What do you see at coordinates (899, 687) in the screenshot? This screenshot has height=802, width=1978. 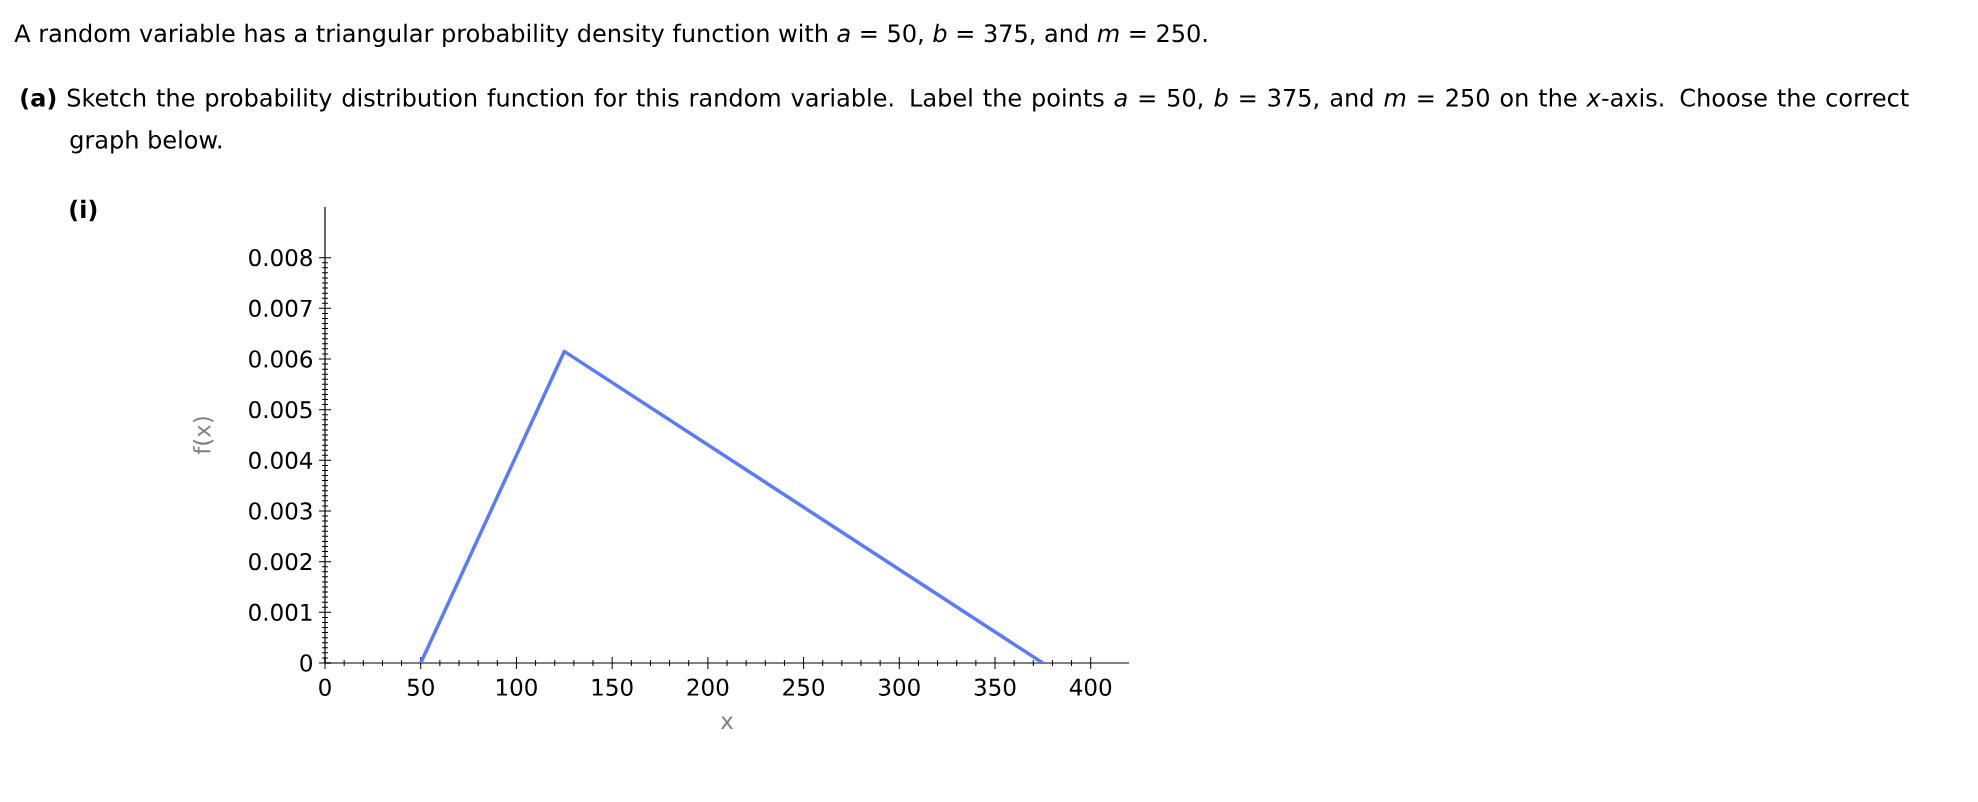 I see `x-tick-label: 300` at bounding box center [899, 687].